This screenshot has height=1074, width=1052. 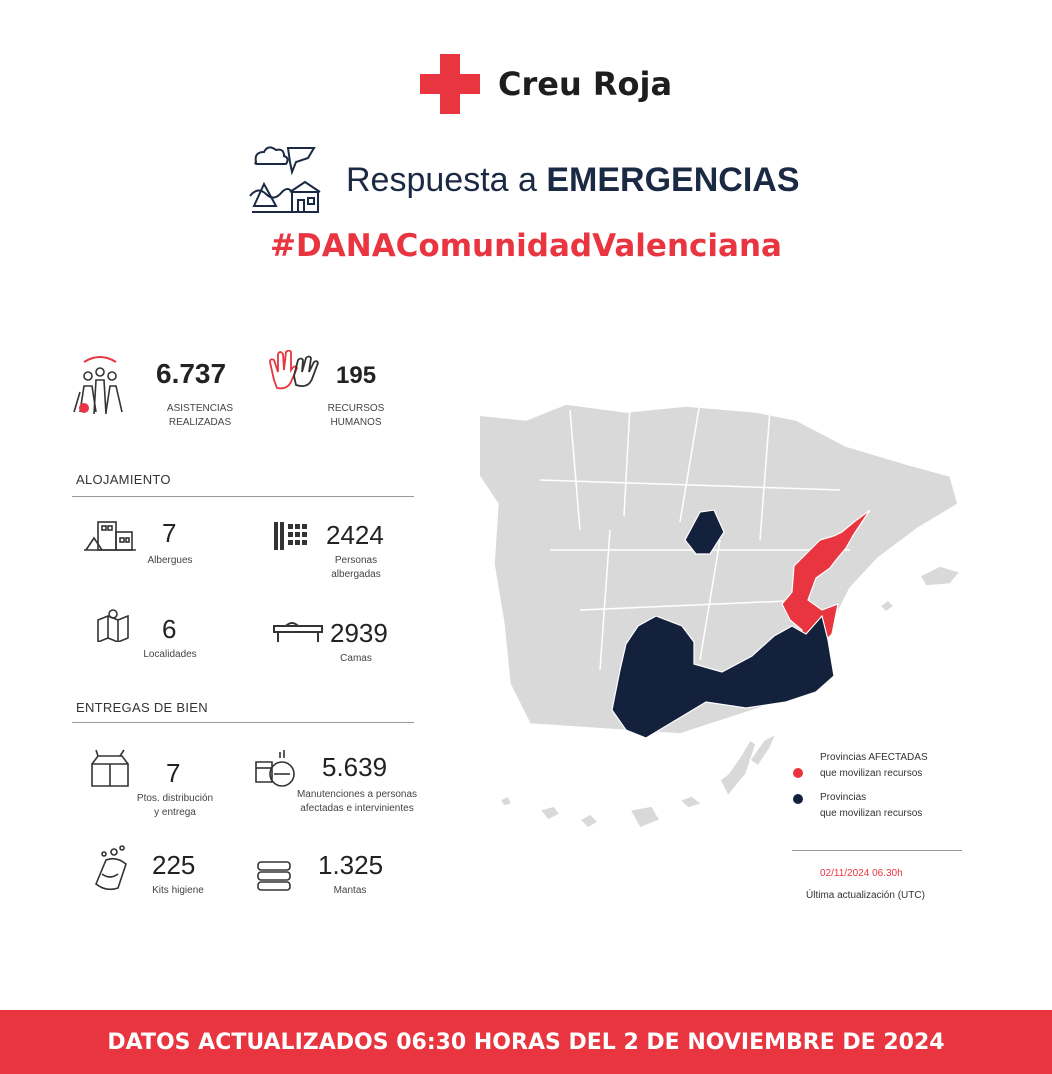 I want to click on helping-hands-icon, so click(x=294, y=370).